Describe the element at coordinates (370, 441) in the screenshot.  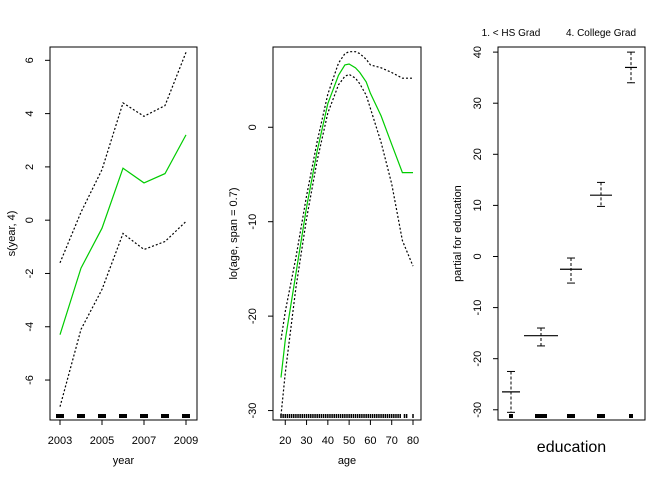
I see `x-tick-label: 60` at that location.